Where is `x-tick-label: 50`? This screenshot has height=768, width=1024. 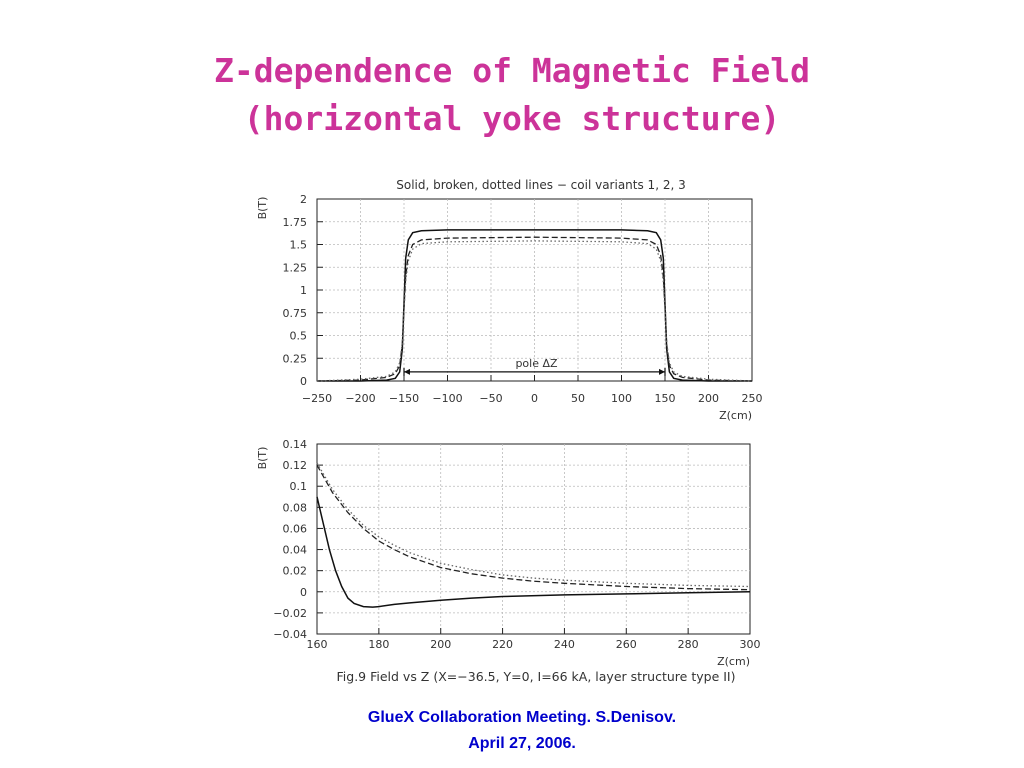
x-tick-label: 50 is located at coordinates (578, 398).